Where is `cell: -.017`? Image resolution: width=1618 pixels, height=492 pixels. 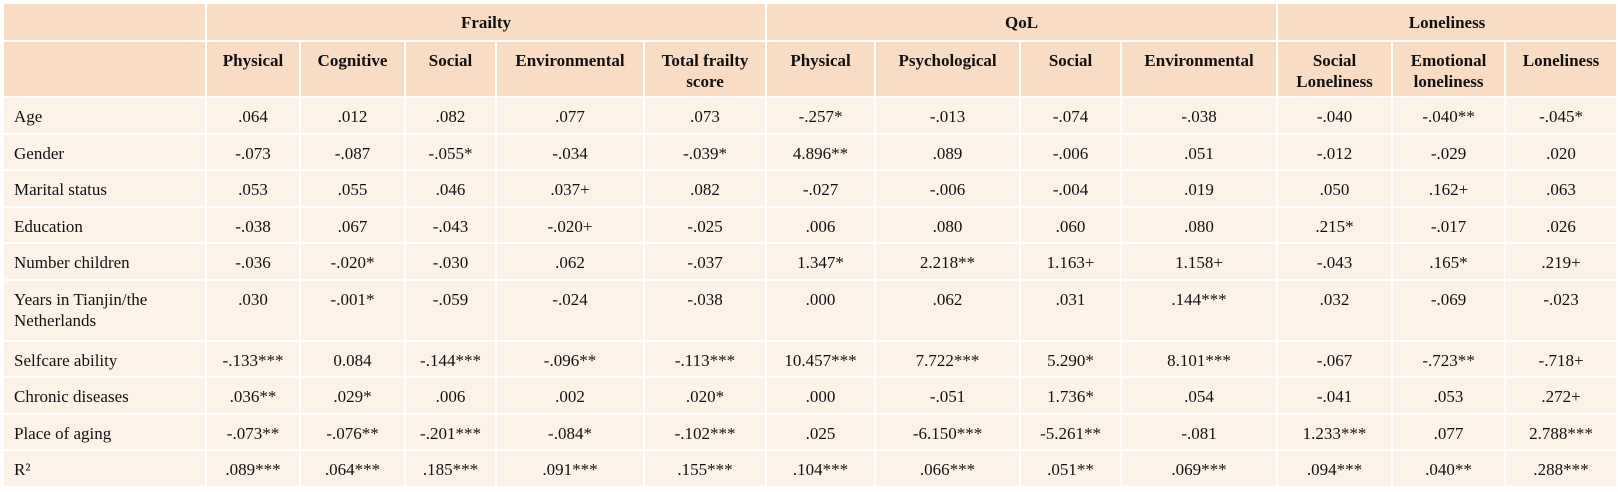 cell: -.017 is located at coordinates (1449, 225).